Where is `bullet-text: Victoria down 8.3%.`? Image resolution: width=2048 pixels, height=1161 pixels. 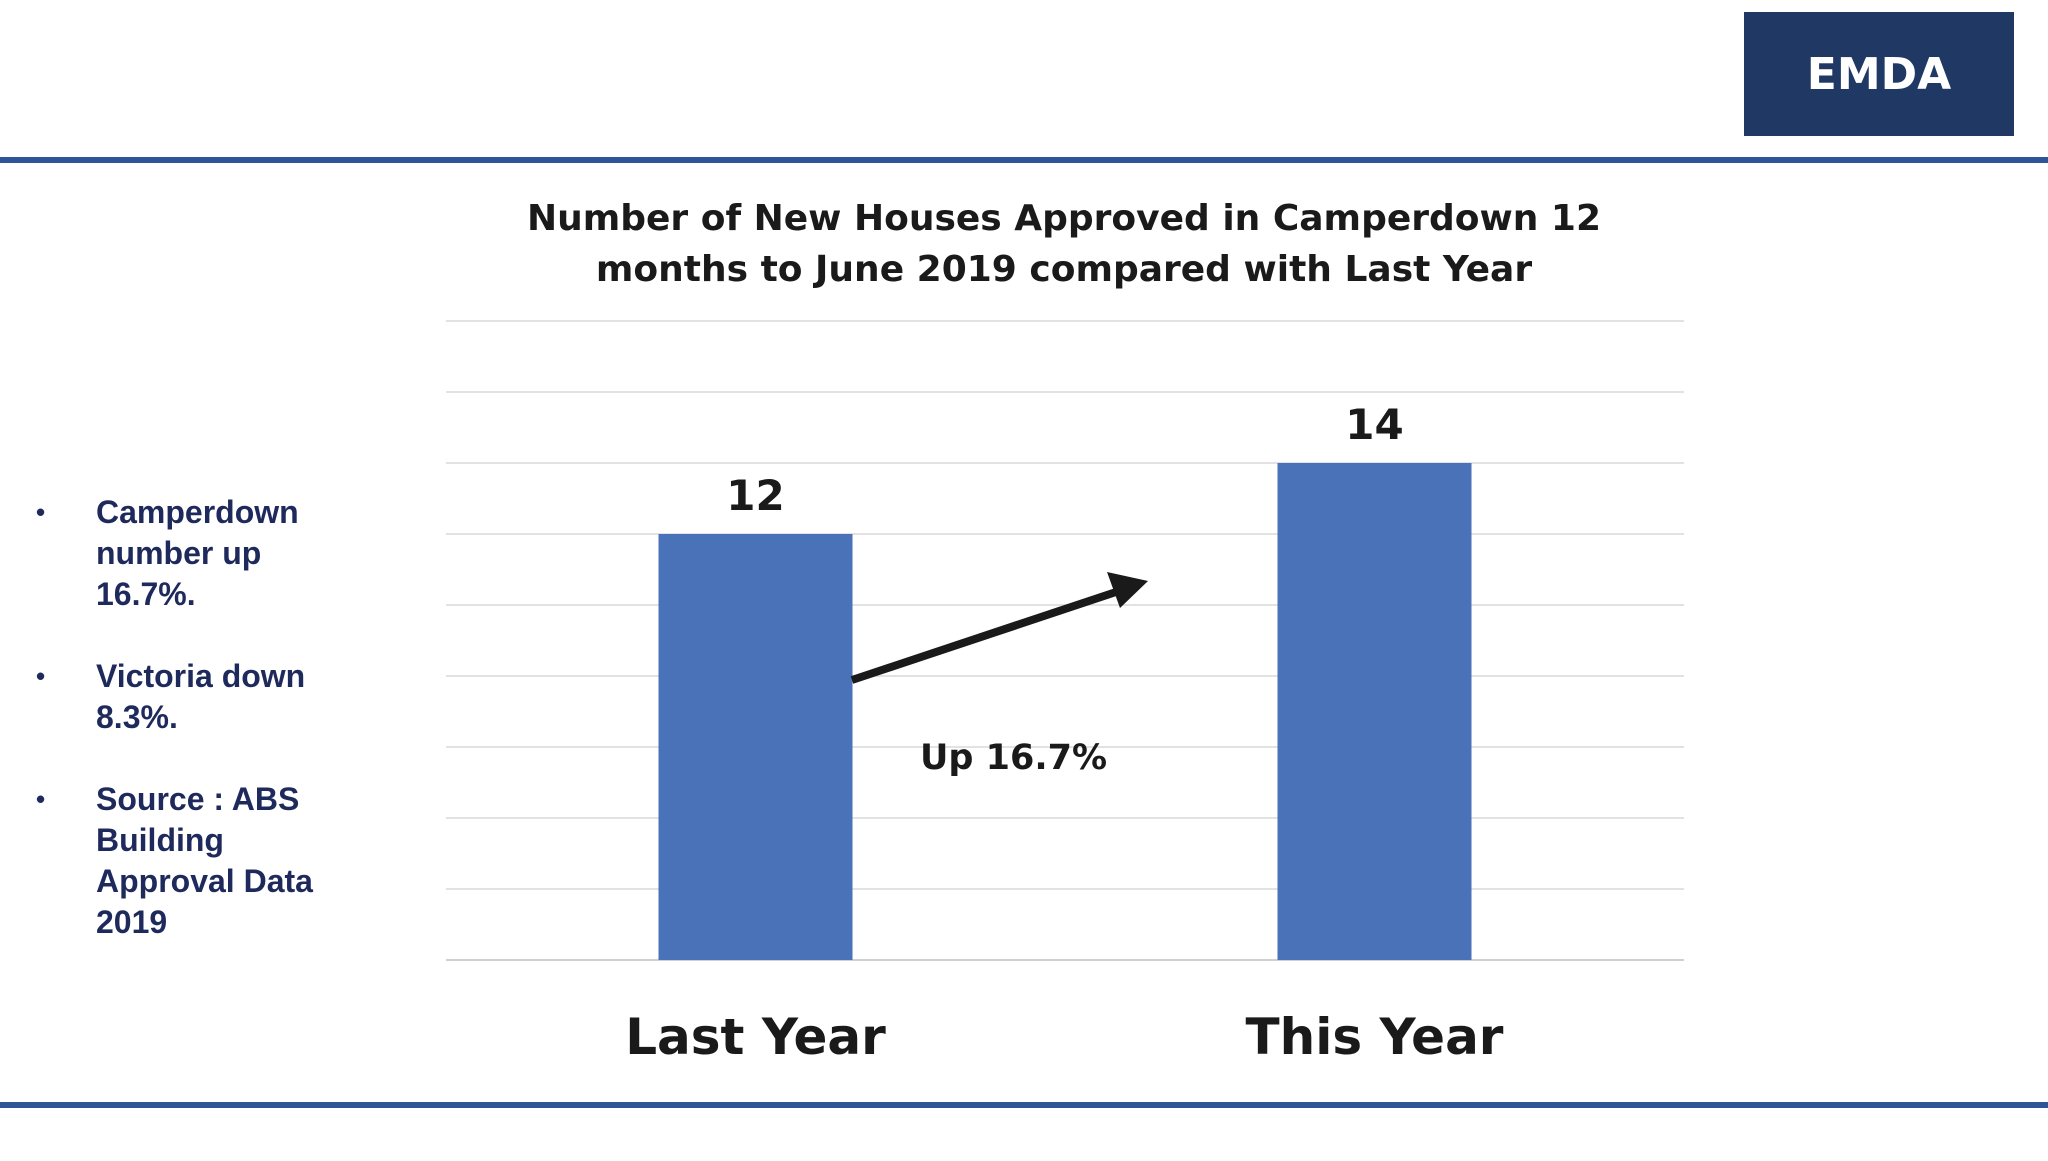 bullet-text: Victoria down 8.3%. is located at coordinates (201, 696).